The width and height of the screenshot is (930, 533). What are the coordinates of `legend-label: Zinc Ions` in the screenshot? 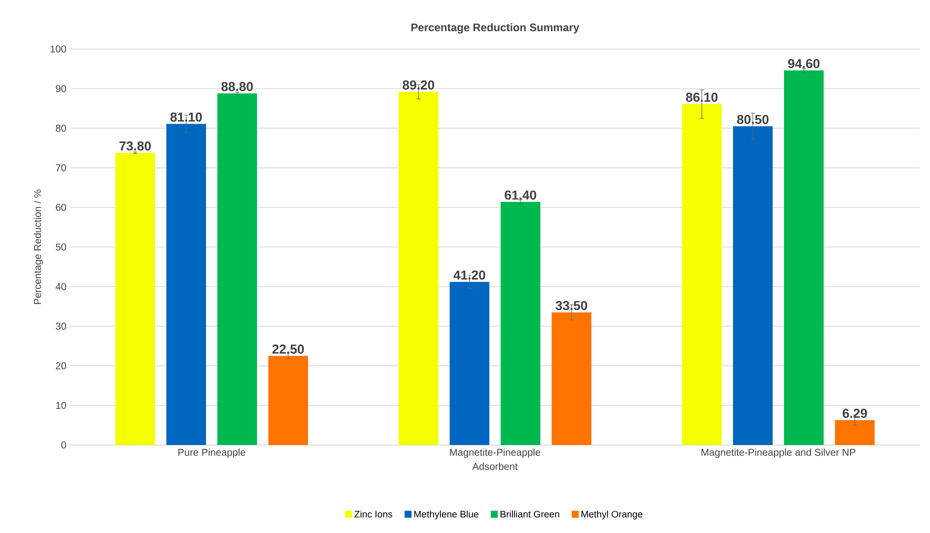 It's located at (373, 514).